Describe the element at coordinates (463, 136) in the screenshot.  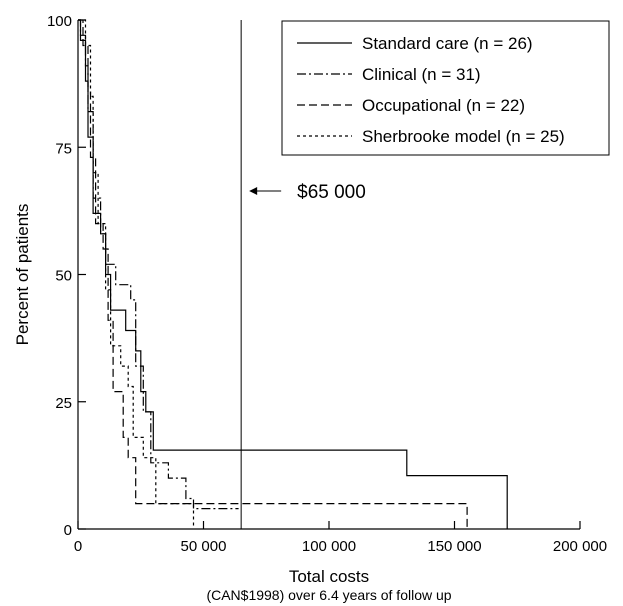
I see `legend-label: Sherbrooke model (n = 25)` at that location.